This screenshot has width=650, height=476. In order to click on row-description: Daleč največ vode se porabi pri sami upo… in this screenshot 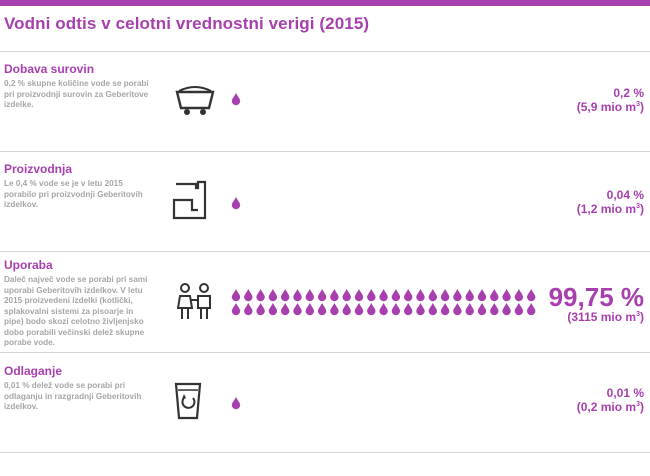, I will do `click(76, 311)`.